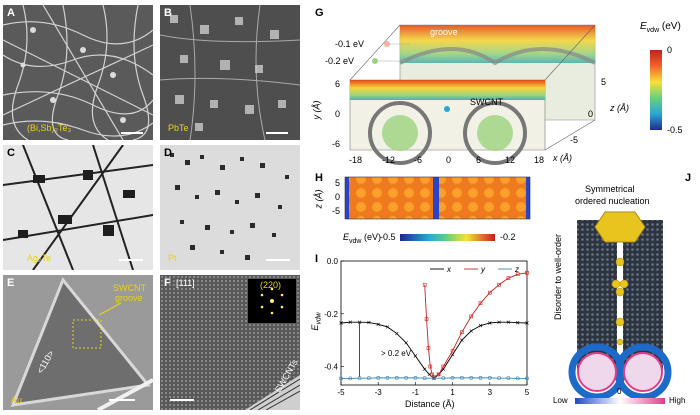 This screenshot has height=415, width=700. What do you see at coordinates (379, 392) in the screenshot?
I see `x-tick-label: -3` at bounding box center [379, 392].